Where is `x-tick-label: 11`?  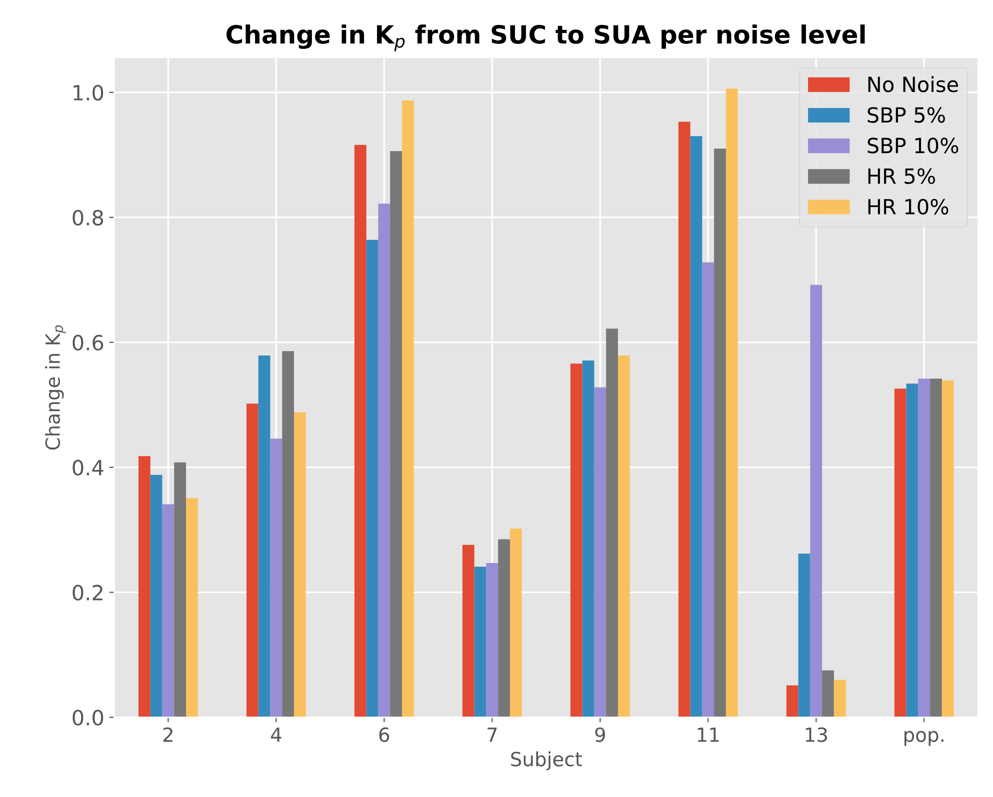
x-tick-label: 11 is located at coordinates (708, 735).